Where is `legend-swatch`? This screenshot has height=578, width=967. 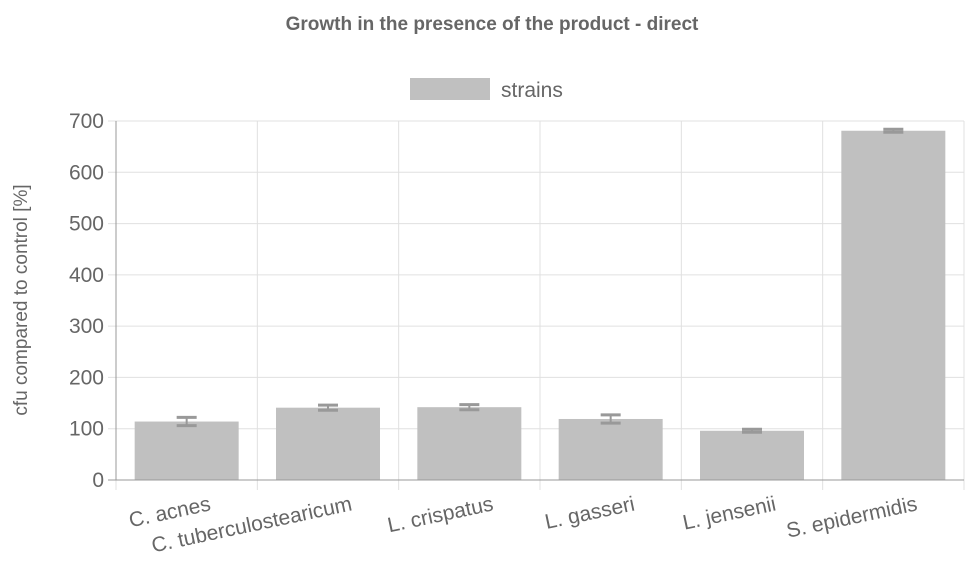 legend-swatch is located at coordinates (450, 89).